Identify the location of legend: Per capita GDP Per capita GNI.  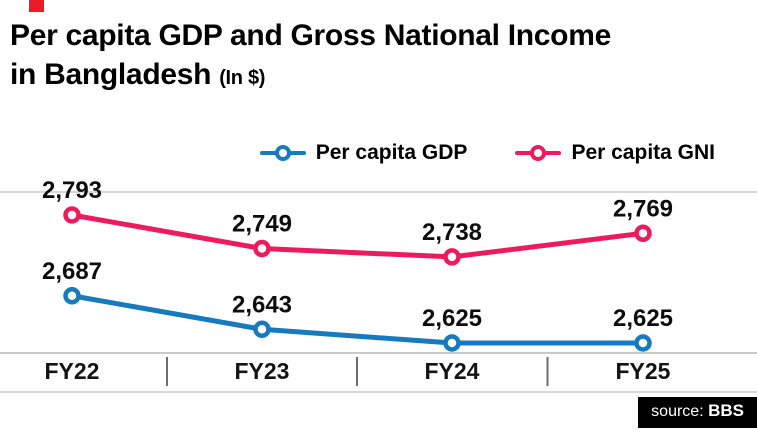
(357, 153).